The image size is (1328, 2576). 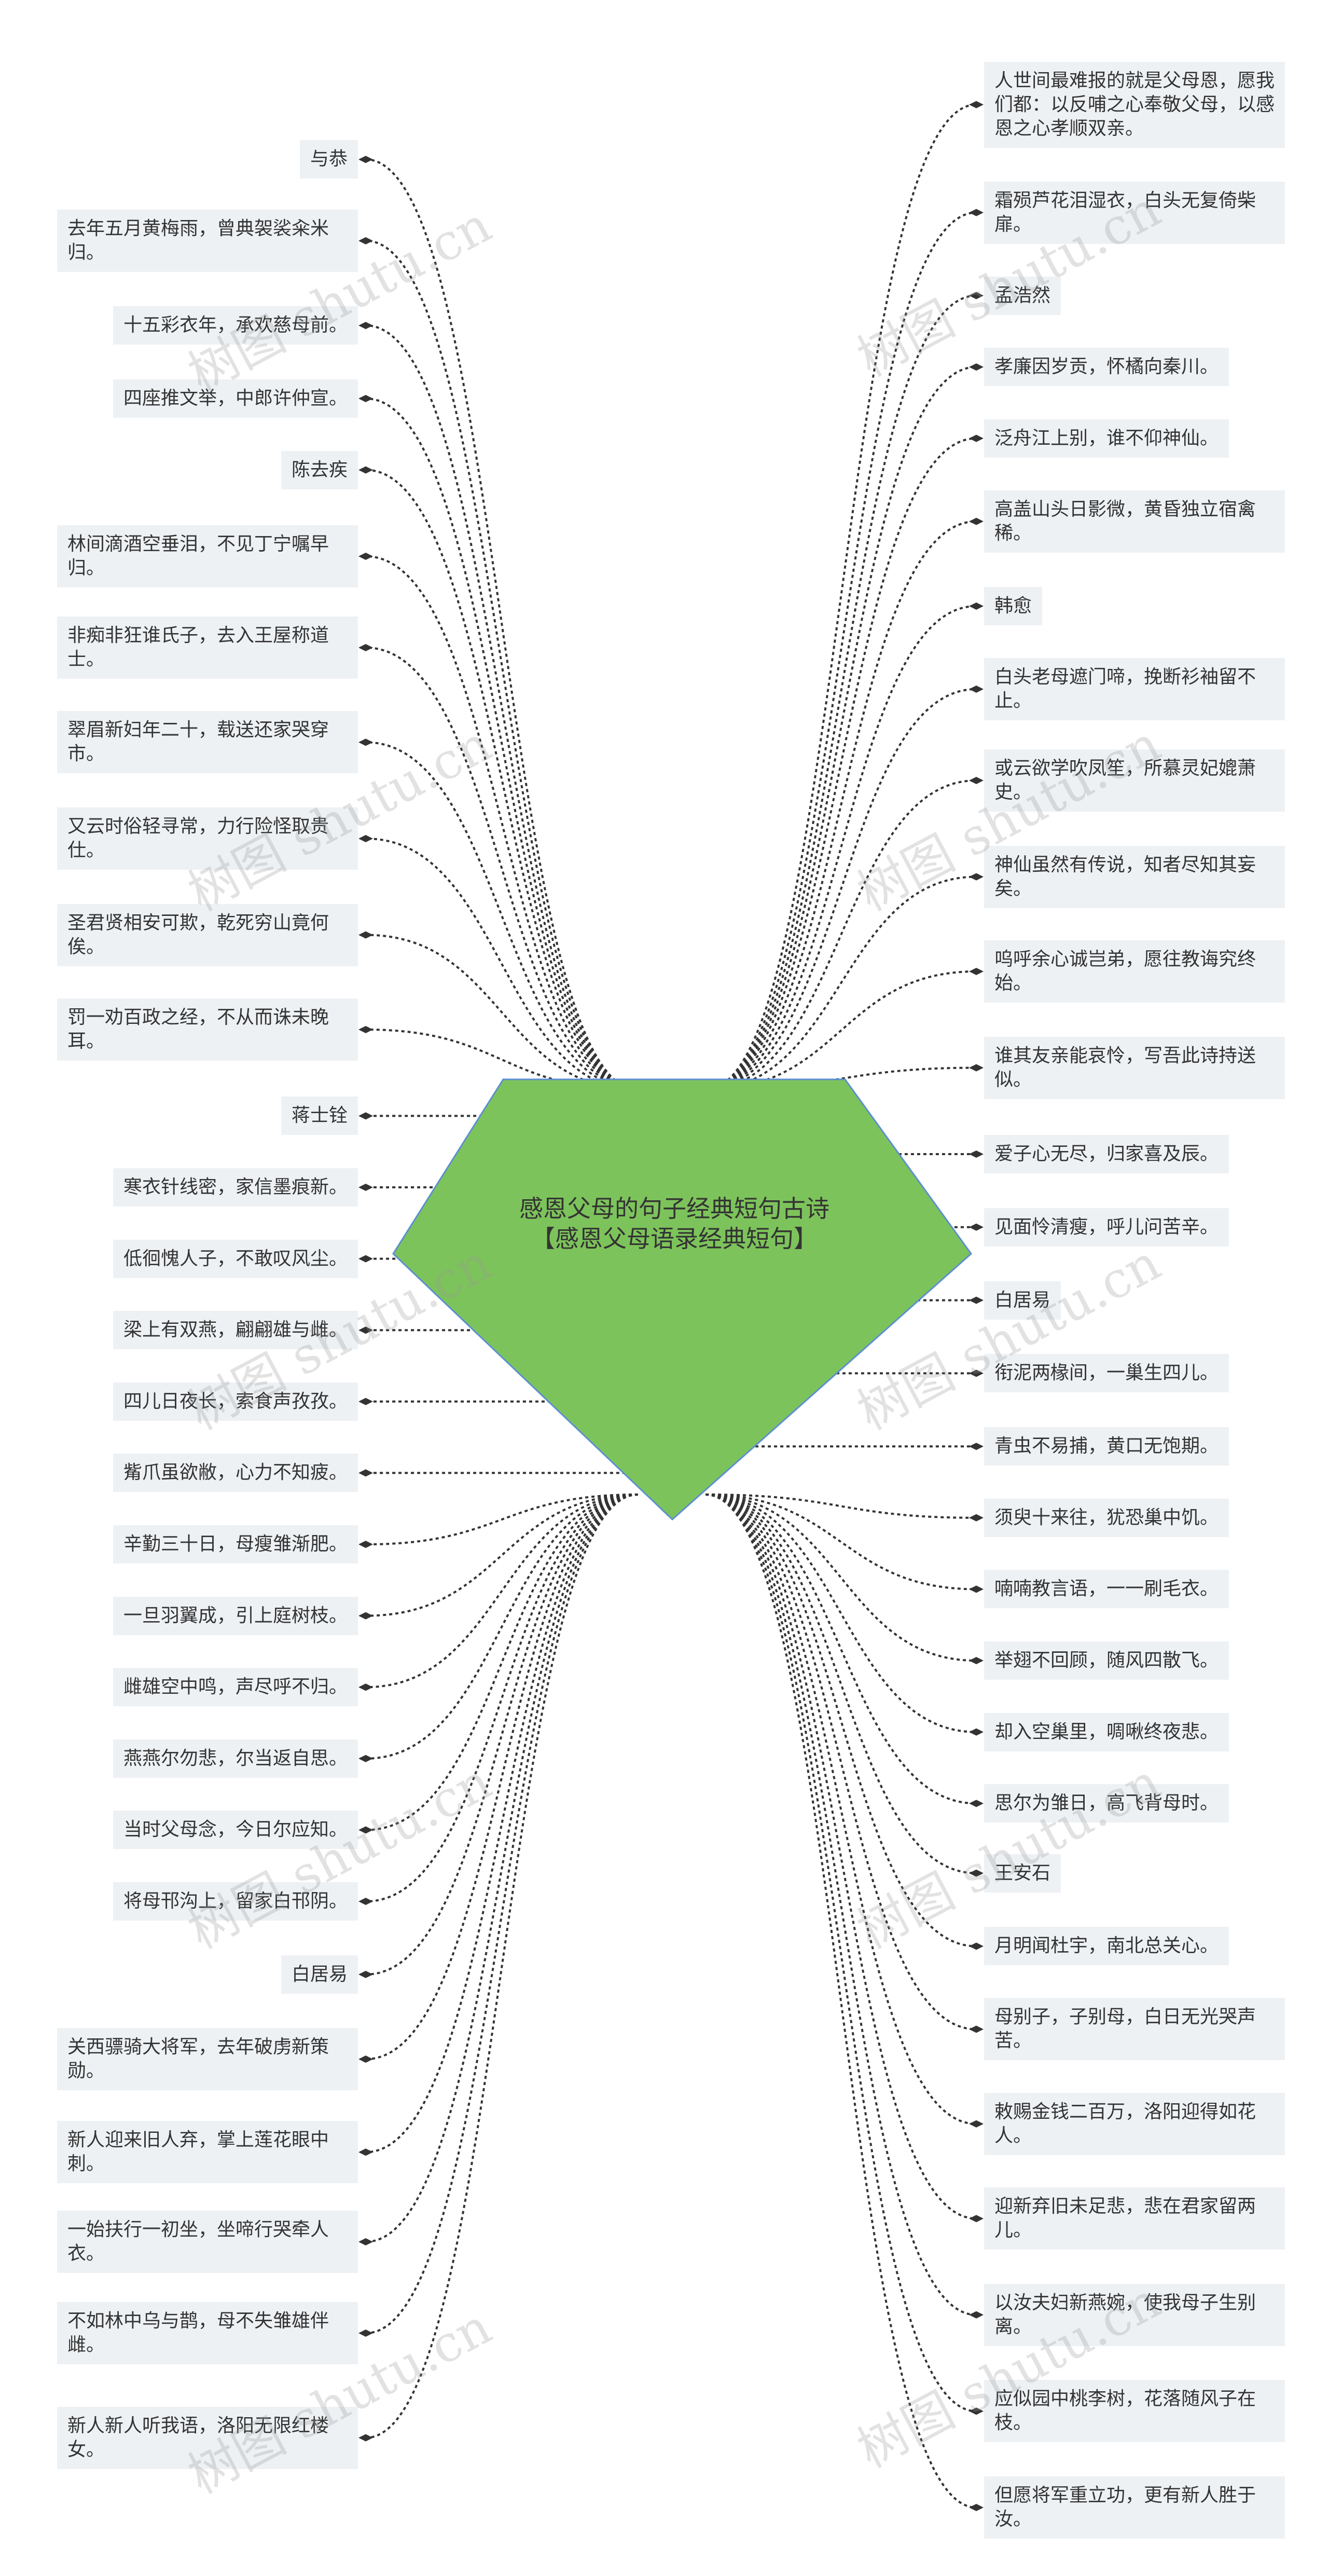 I want to click on left-node: 将母邗沟上，留家白邗阴。, so click(x=236, y=1901).